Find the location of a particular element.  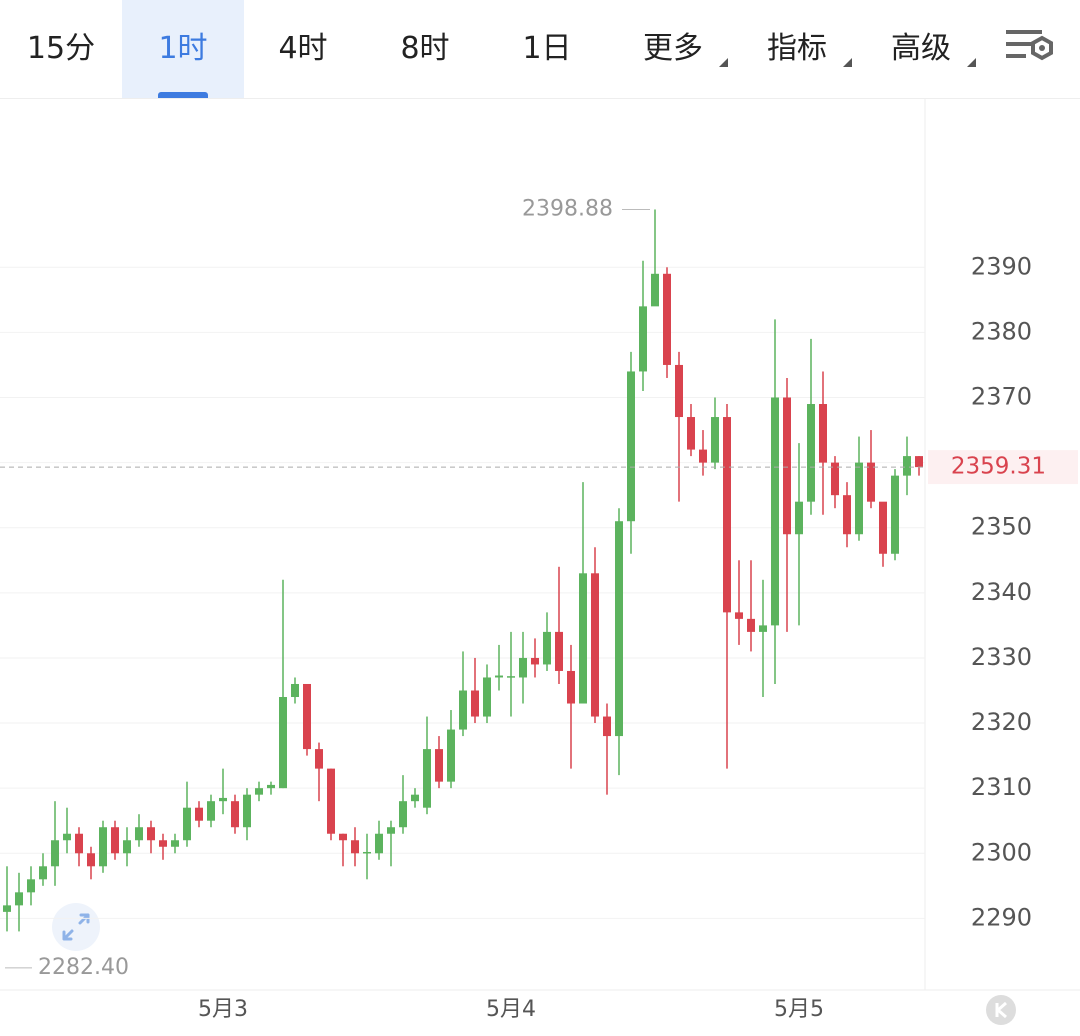

x-tick-label: 5月4 is located at coordinates (511, 1009).